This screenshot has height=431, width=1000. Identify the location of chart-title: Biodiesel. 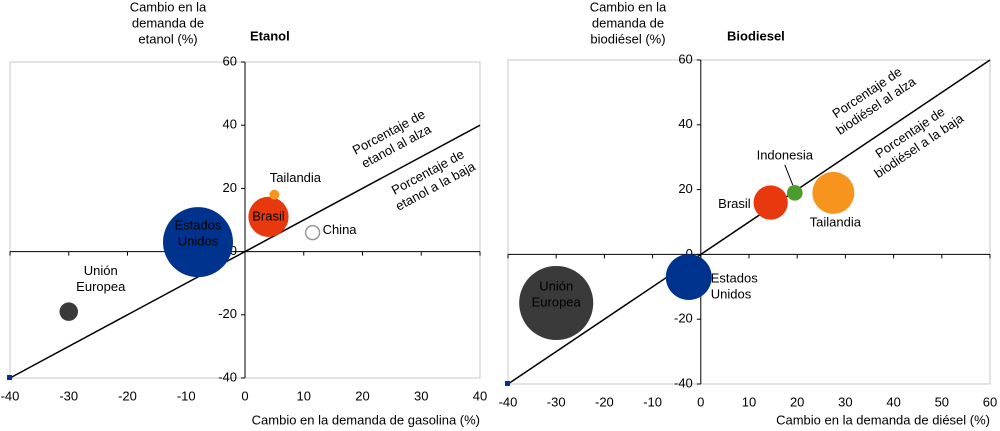
(756, 35).